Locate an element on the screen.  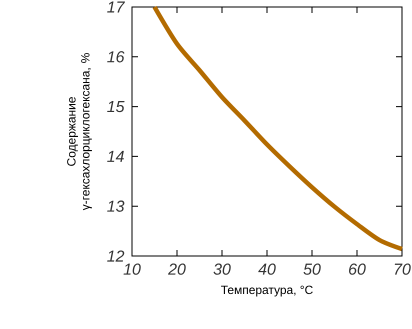
y-tick-label: 13 is located at coordinates (115, 206).